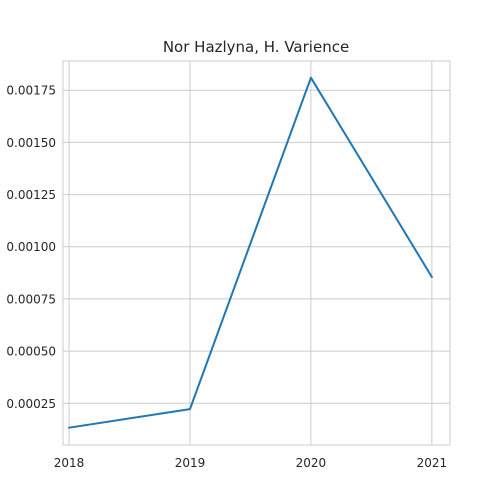 Image resolution: width=500 pixels, height=500 pixels. What do you see at coordinates (31, 352) in the screenshot?
I see `y-tick-label: 0.00050` at bounding box center [31, 352].